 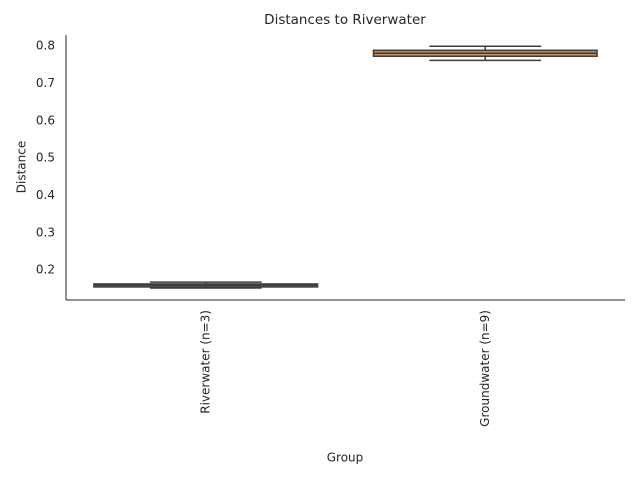 I want to click on y-tick-label: 0.8, so click(x=45, y=46).